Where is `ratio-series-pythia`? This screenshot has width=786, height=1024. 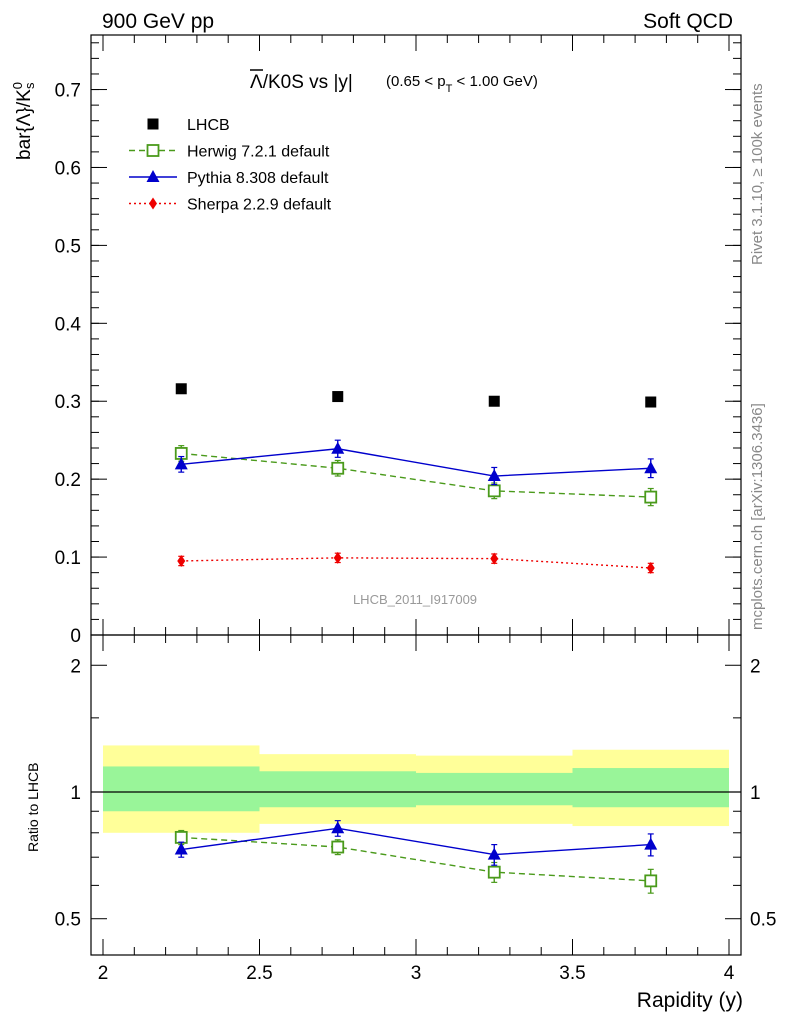
ratio-series-pythia is located at coordinates (416, 843).